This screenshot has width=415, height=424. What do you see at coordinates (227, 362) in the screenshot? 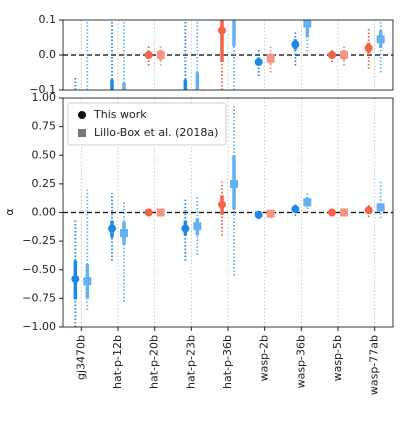
I see `x-tick-label: hat-p-36b` at bounding box center [227, 362].